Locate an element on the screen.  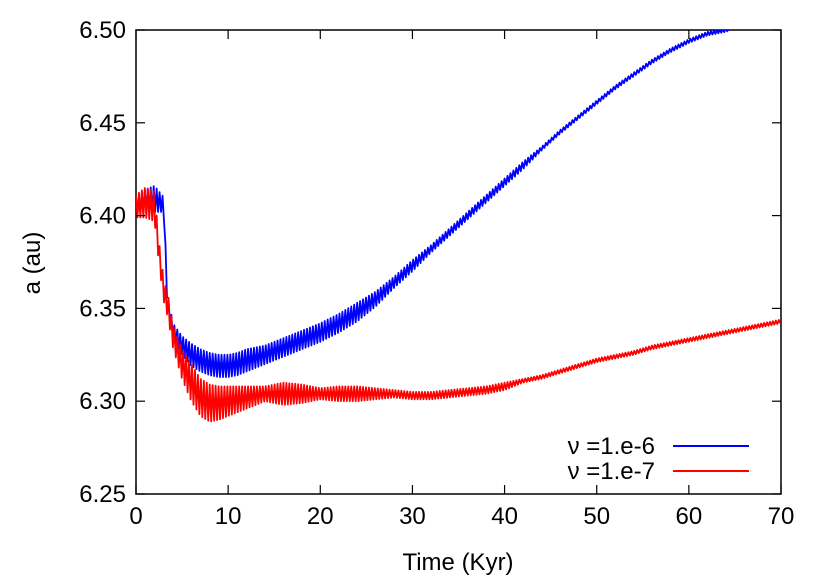
x-tick-label: 40 is located at coordinates (504, 516).